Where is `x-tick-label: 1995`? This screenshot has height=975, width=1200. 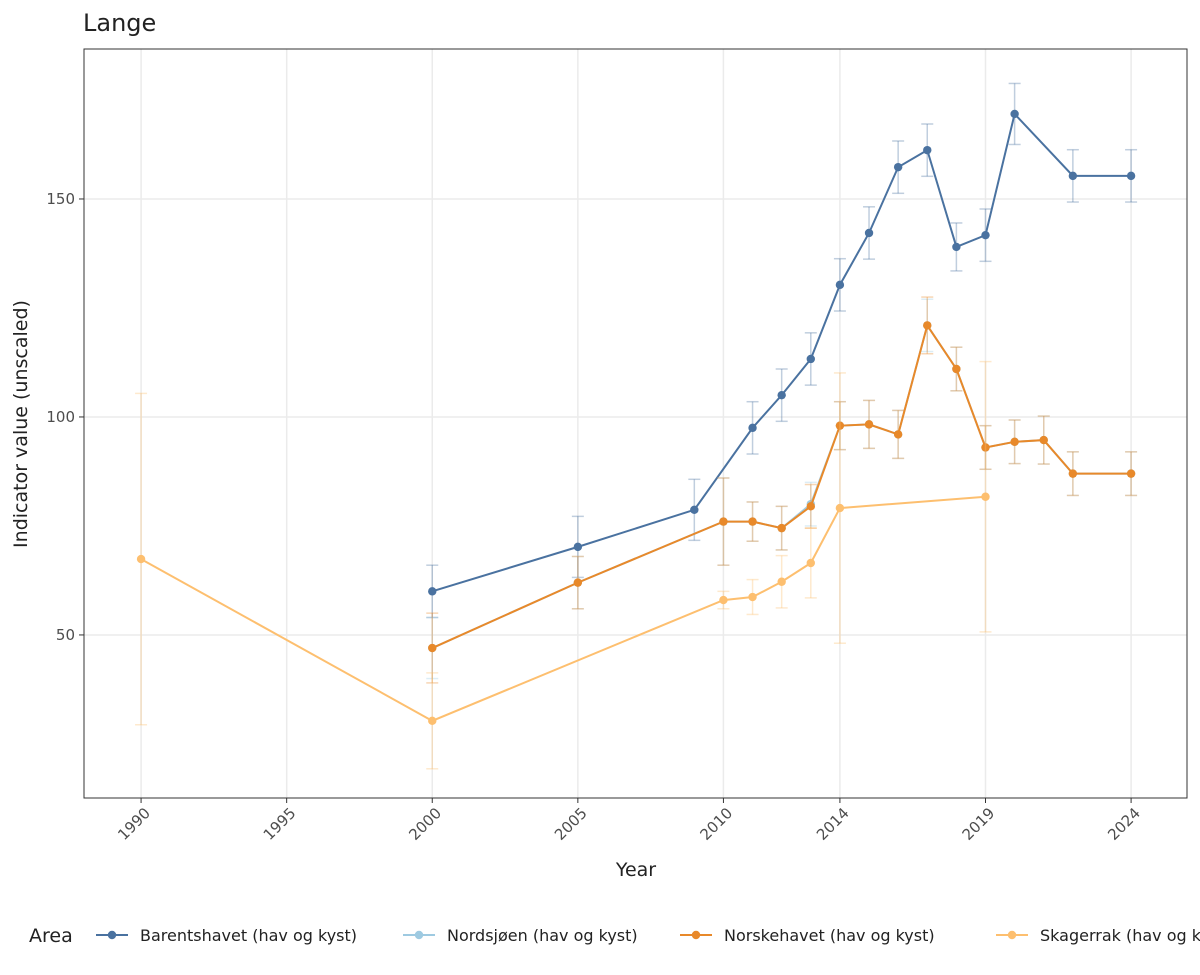
x-tick-label: 1995 is located at coordinates (280, 824).